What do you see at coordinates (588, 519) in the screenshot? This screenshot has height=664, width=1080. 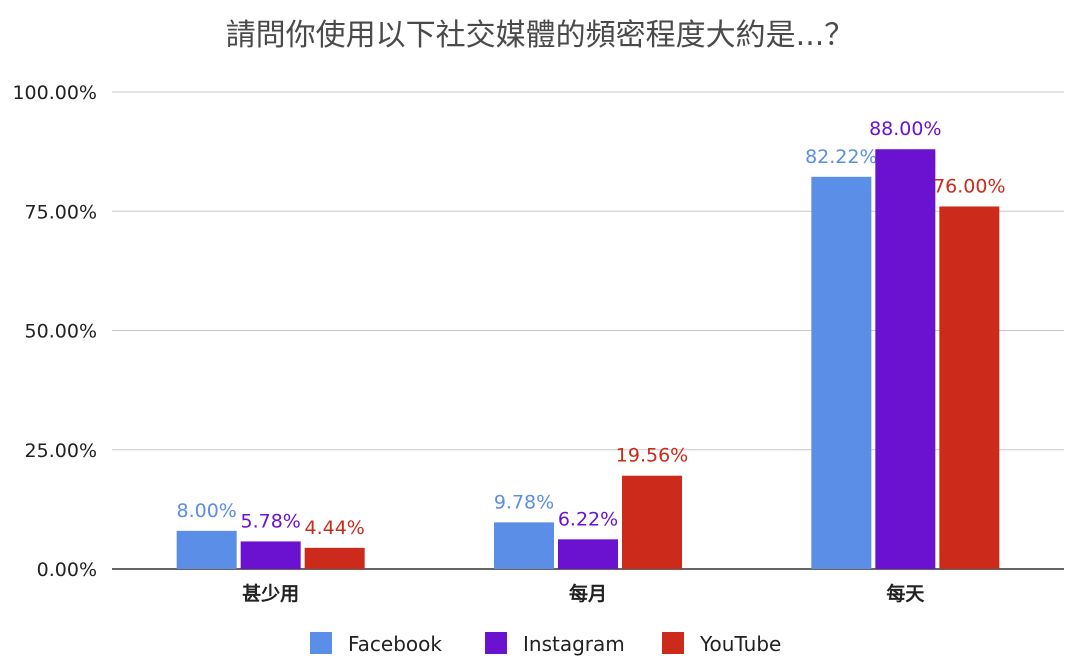 I see `data-label: 6.22%` at bounding box center [588, 519].